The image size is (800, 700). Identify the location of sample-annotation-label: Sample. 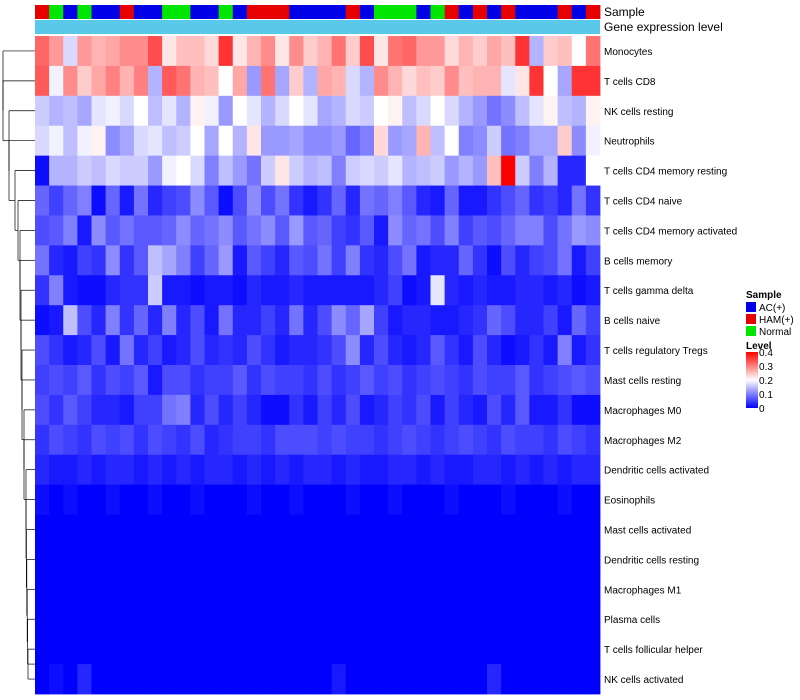
(624, 12).